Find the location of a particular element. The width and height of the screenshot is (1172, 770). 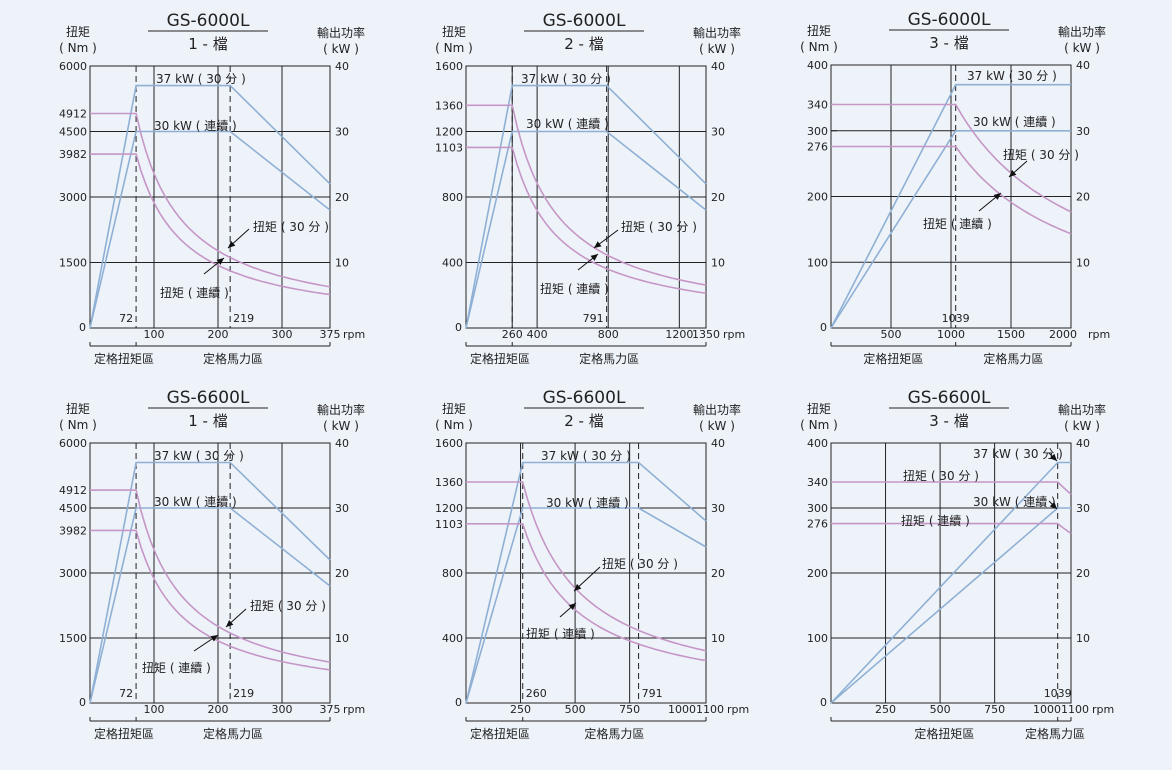

base-speed-label: 72 is located at coordinates (126, 693).